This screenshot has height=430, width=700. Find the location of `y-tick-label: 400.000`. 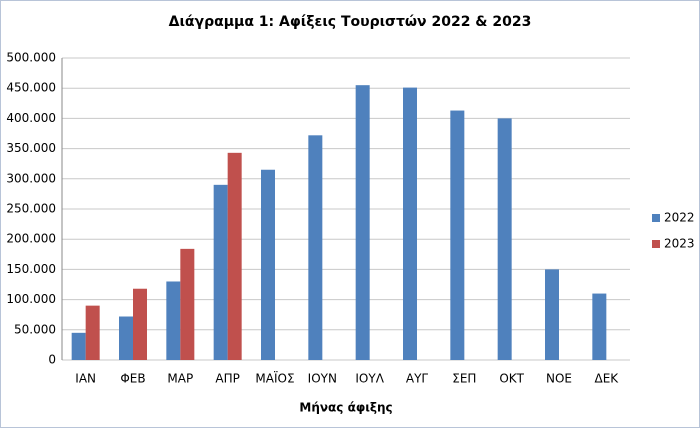

y-tick-label: 400.000 is located at coordinates (31, 118).